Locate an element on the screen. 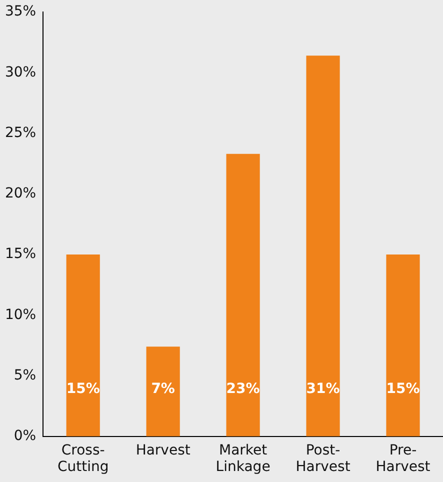  y-tick-label: 35% is located at coordinates (20, 12).